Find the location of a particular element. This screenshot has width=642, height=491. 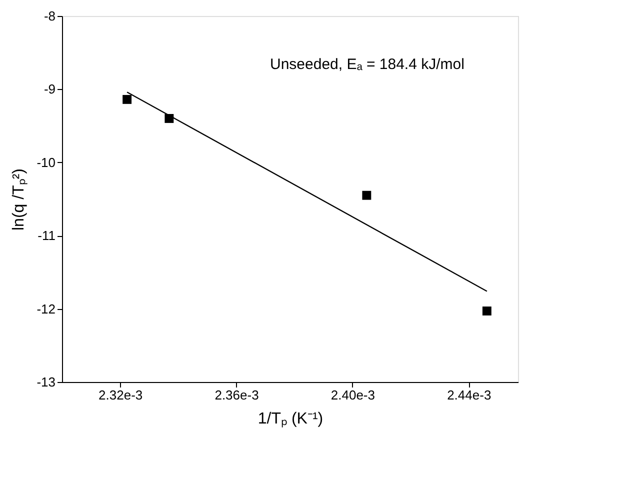

annotation: Unseeded, Eₐ = 184.4 kJ/mol is located at coordinates (367, 64).